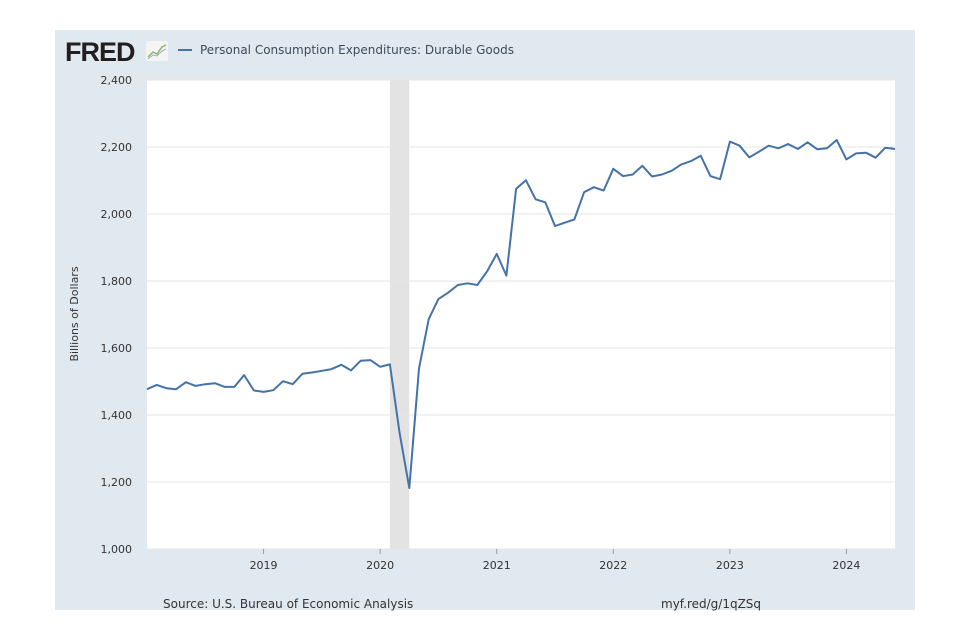 This screenshot has height=630, width=980. I want to click on x-tick-label: 2019, so click(264, 565).